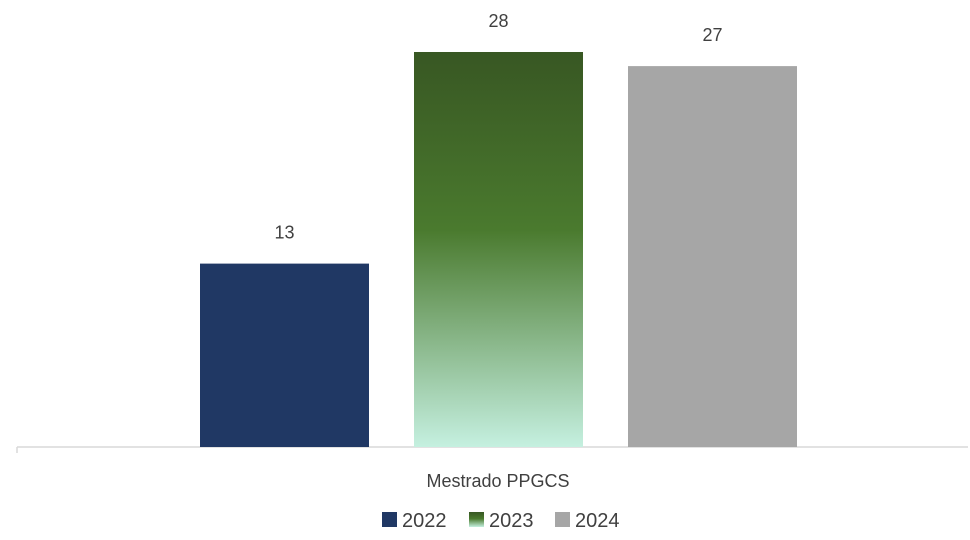 This screenshot has width=970, height=540. I want to click on data-label-2022: 13, so click(284, 233).